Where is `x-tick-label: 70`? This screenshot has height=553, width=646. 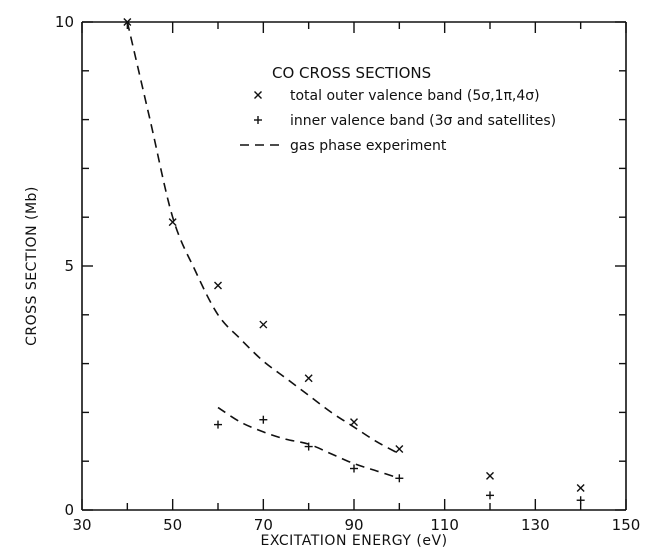
x-tick-label: 70 is located at coordinates (263, 525).